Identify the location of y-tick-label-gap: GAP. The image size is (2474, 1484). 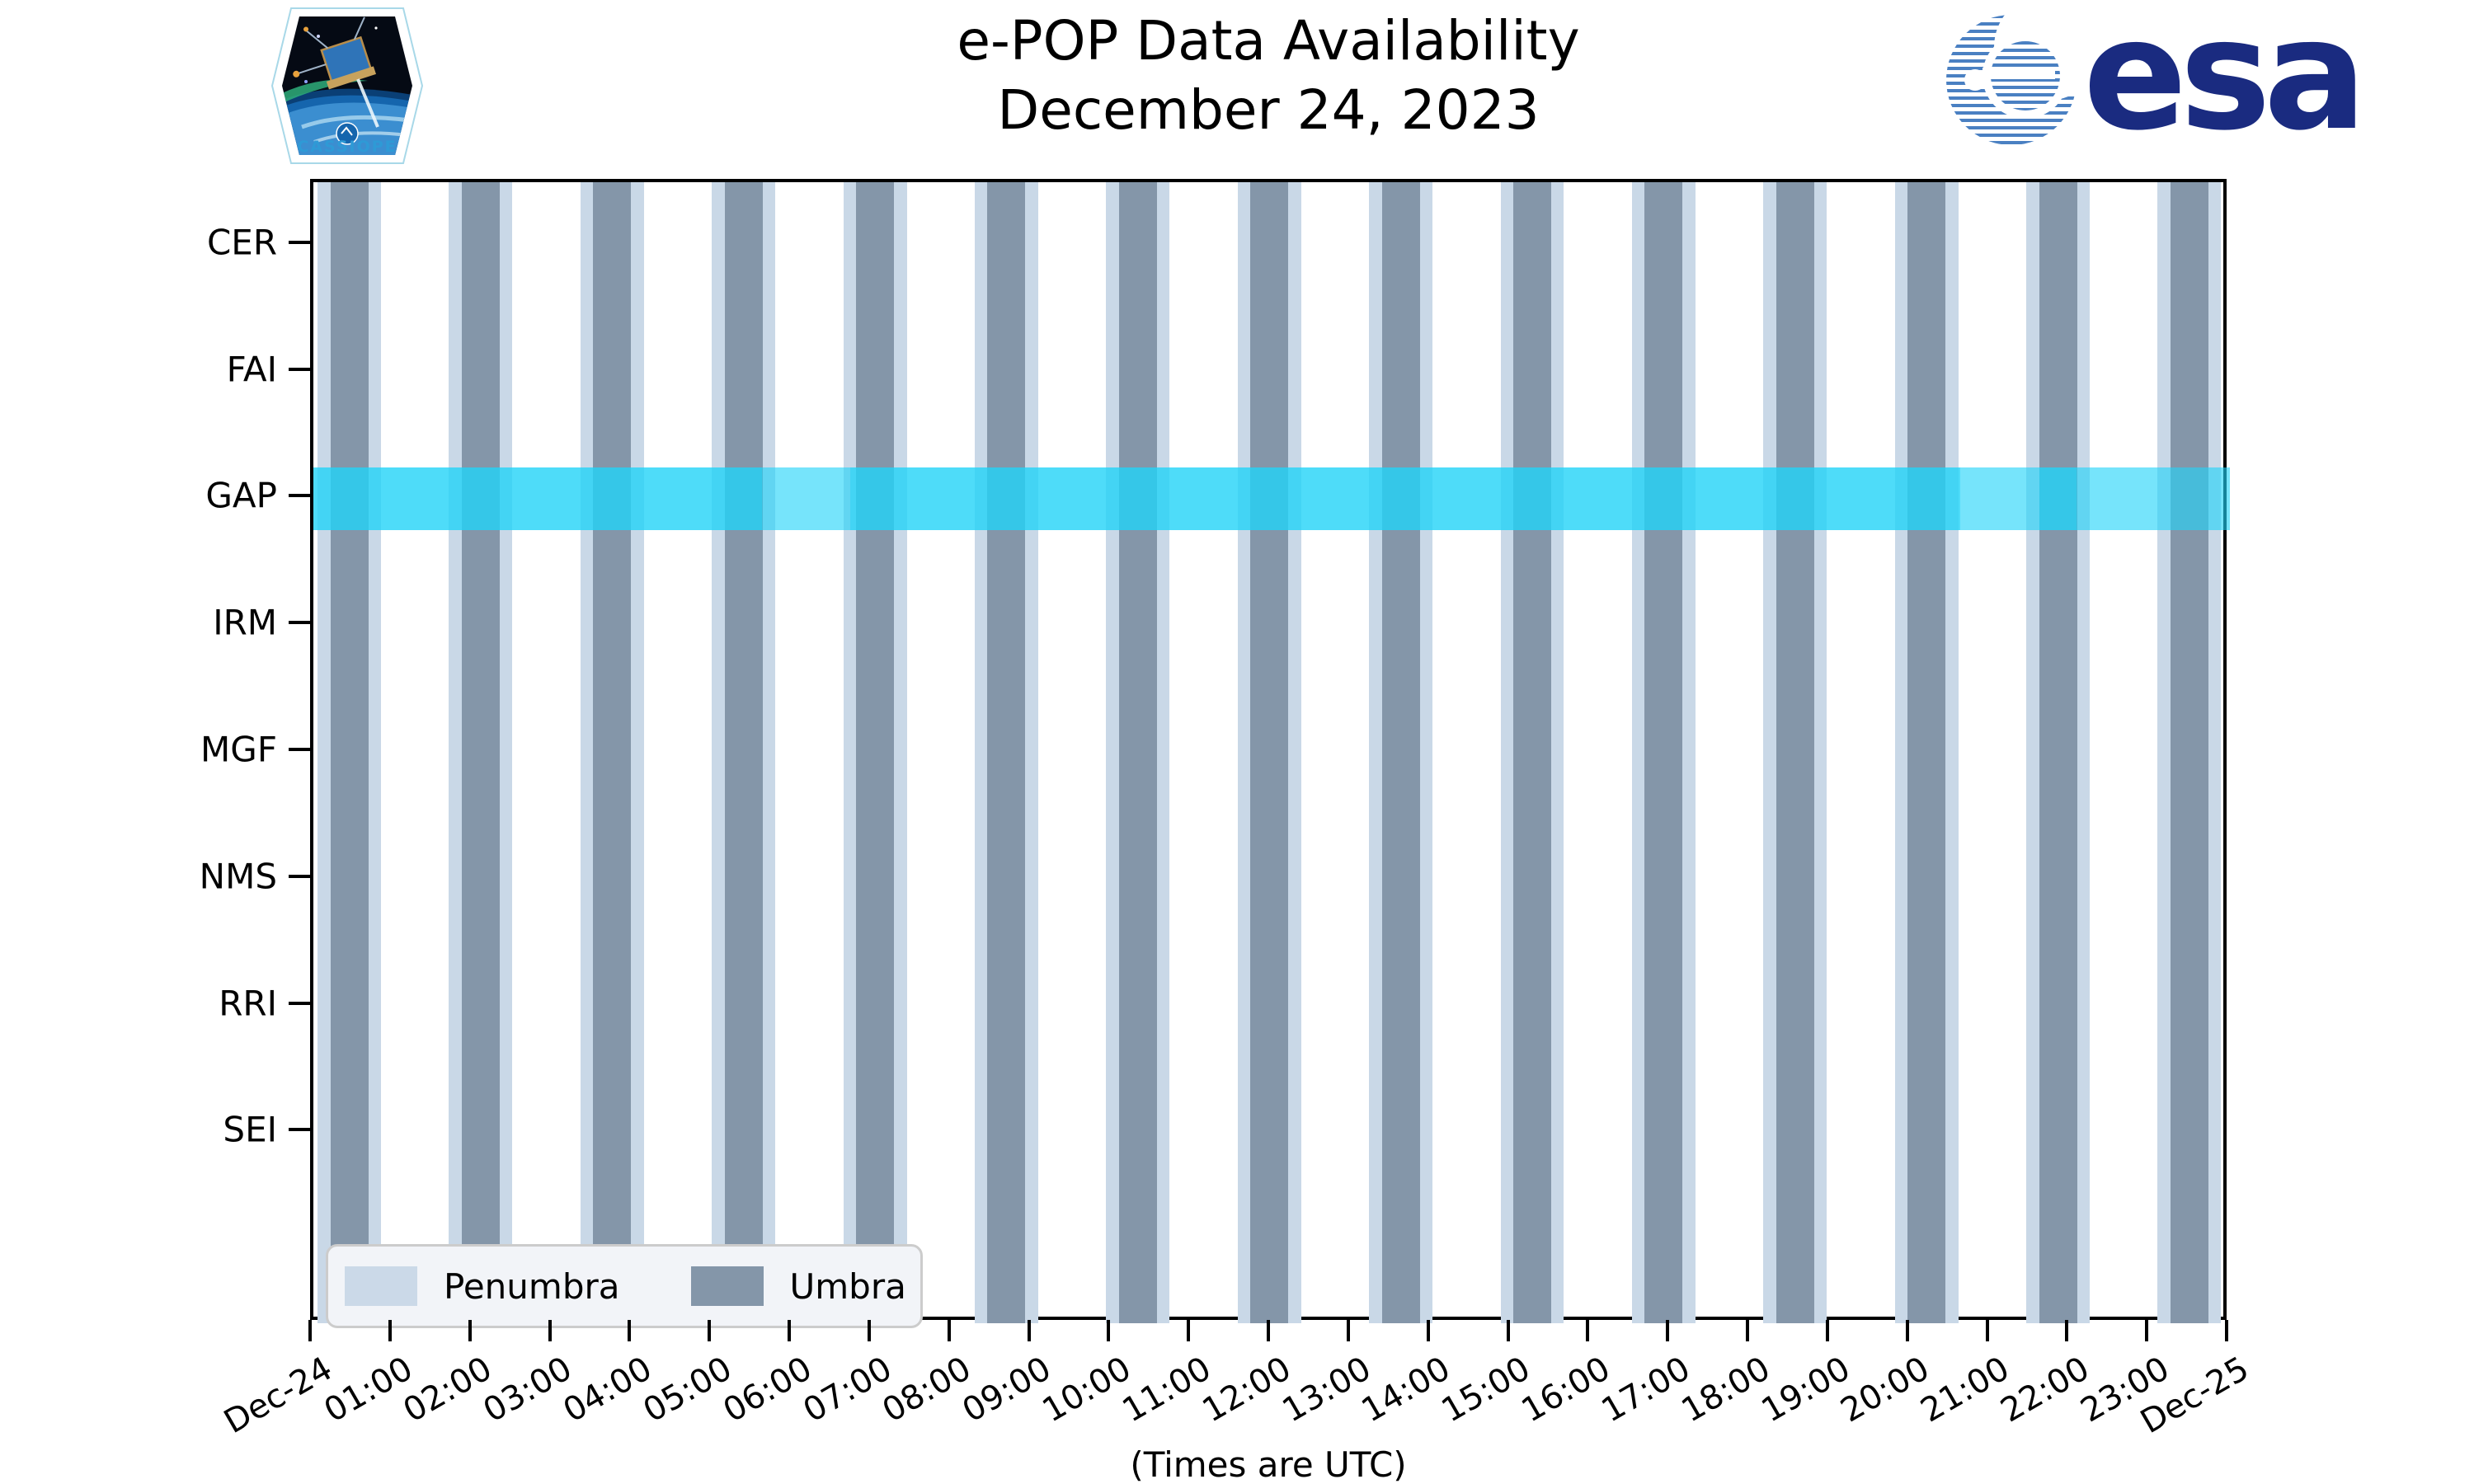
(241, 495).